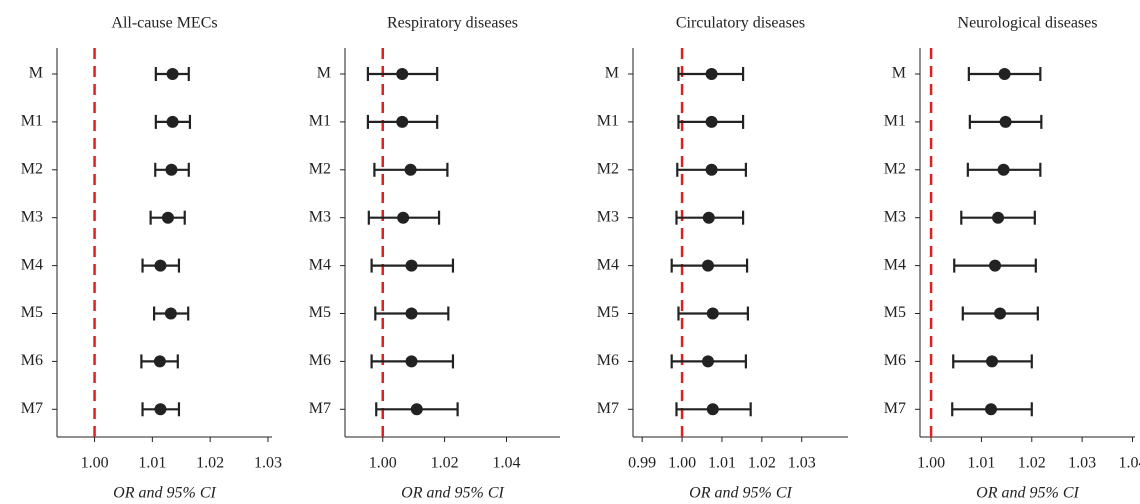  What do you see at coordinates (740, 23) in the screenshot?
I see `panel-title: Circulatory diseases` at bounding box center [740, 23].